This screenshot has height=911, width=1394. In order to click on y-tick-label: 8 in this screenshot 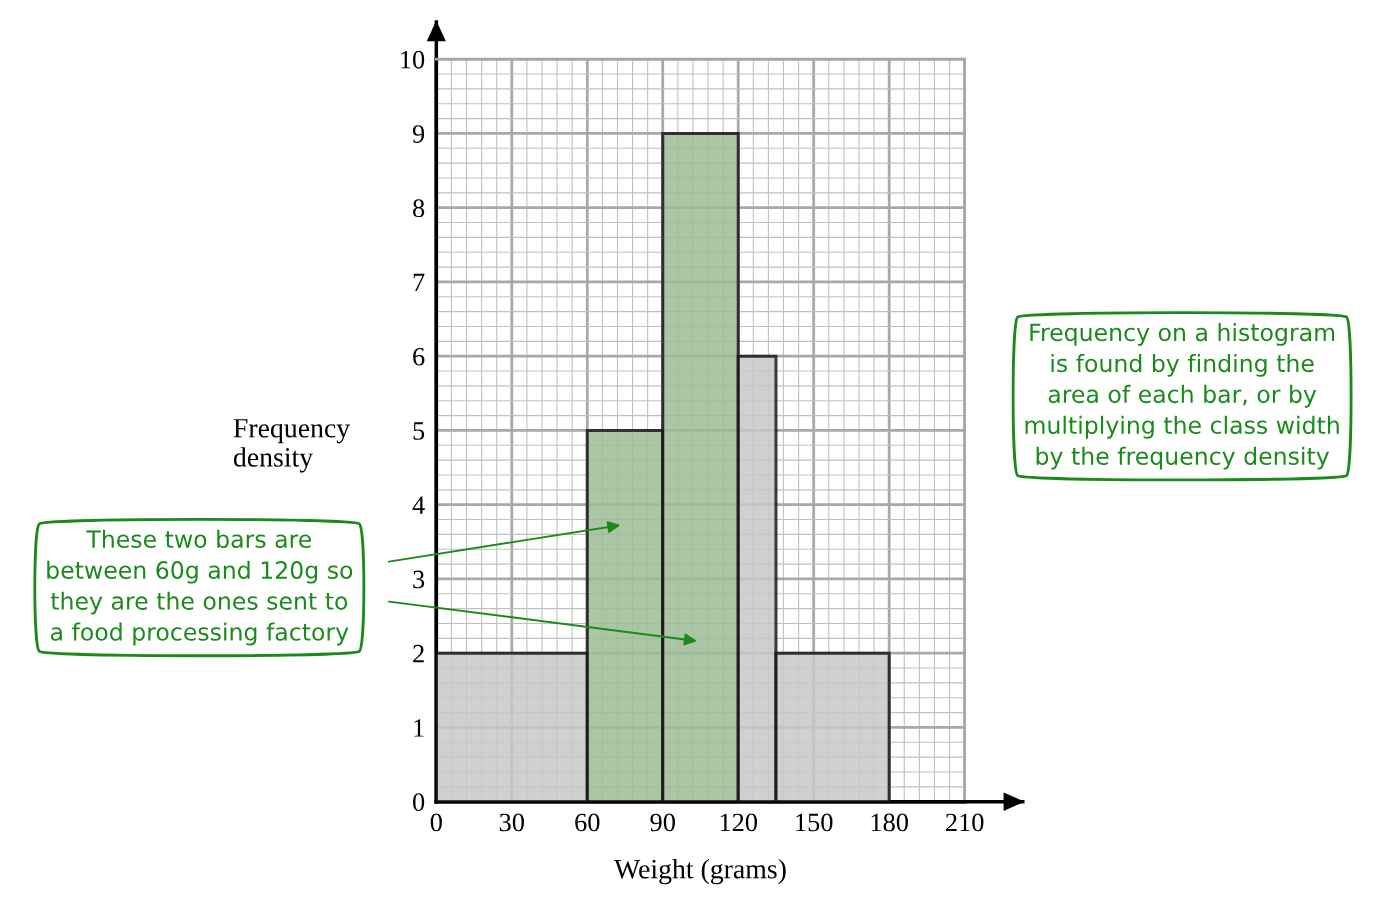, I will do `click(419, 208)`.